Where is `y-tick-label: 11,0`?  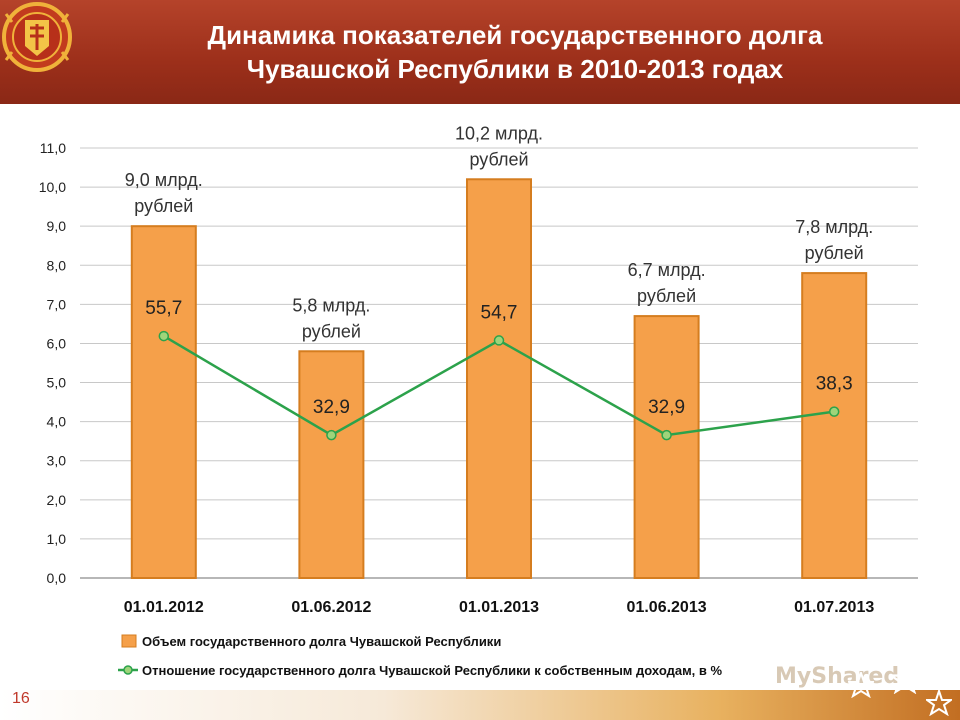
y-tick-label: 11,0 is located at coordinates (53, 148).